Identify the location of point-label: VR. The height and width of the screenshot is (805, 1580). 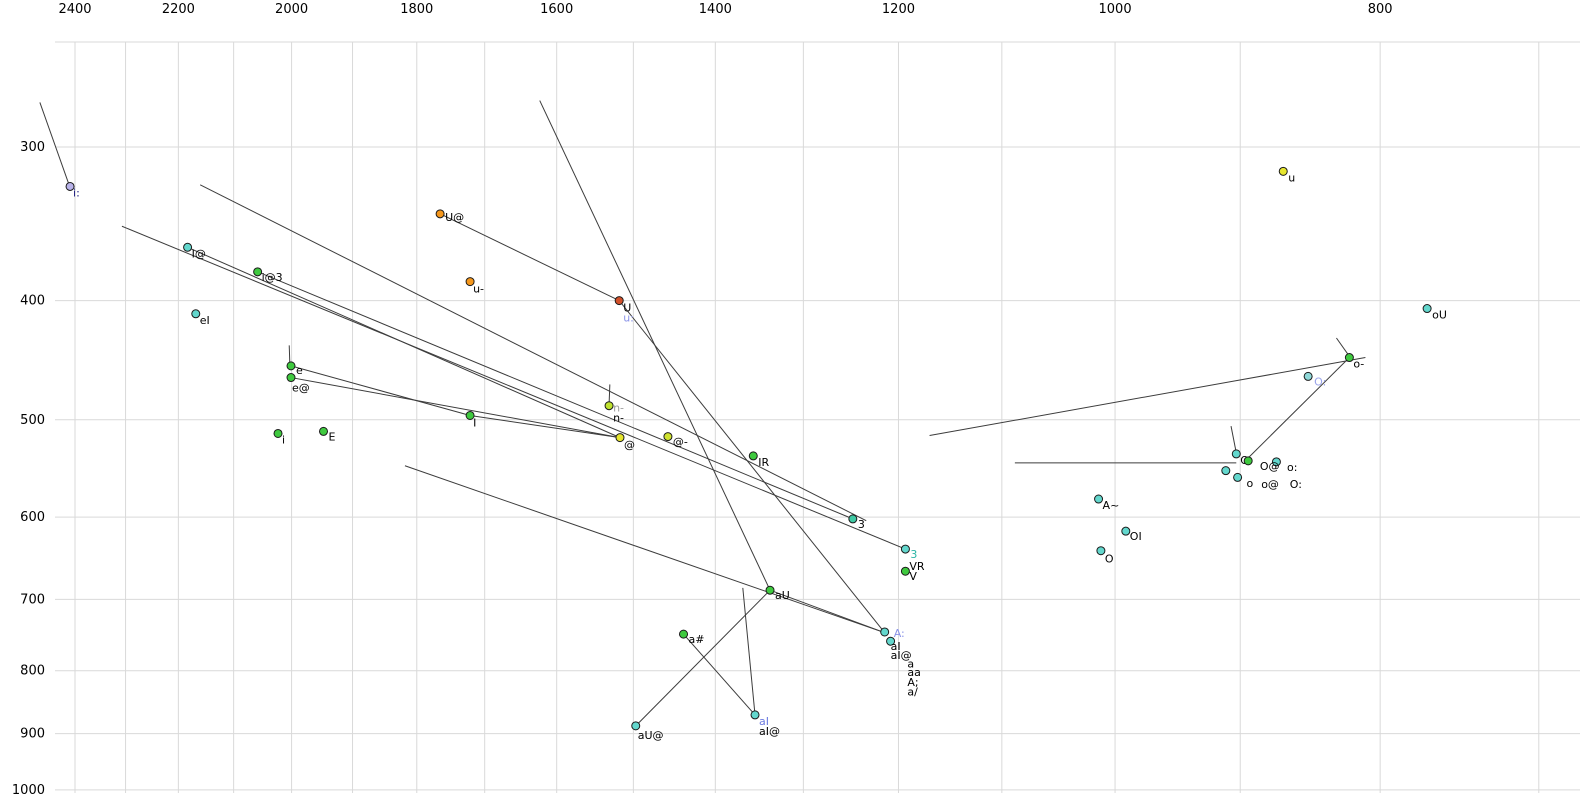
(917, 566).